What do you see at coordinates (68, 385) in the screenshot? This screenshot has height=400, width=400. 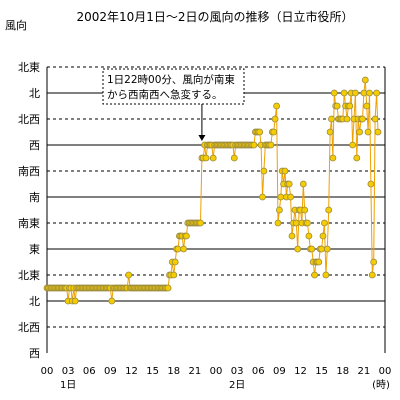 I see `day-label: 1日` at bounding box center [68, 385].